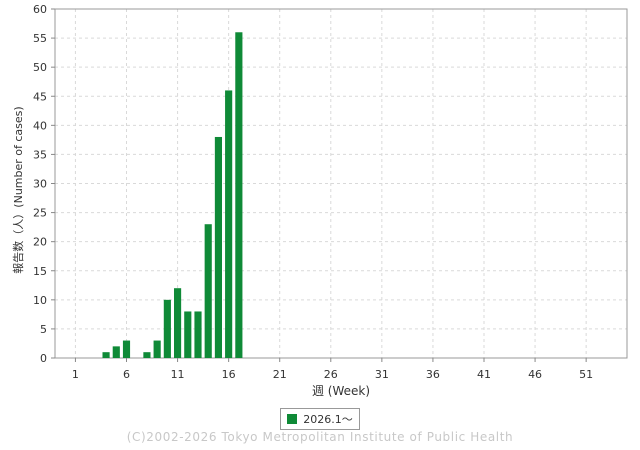 This screenshot has width=640, height=450. I want to click on y-tick-label: 30, so click(40, 184).